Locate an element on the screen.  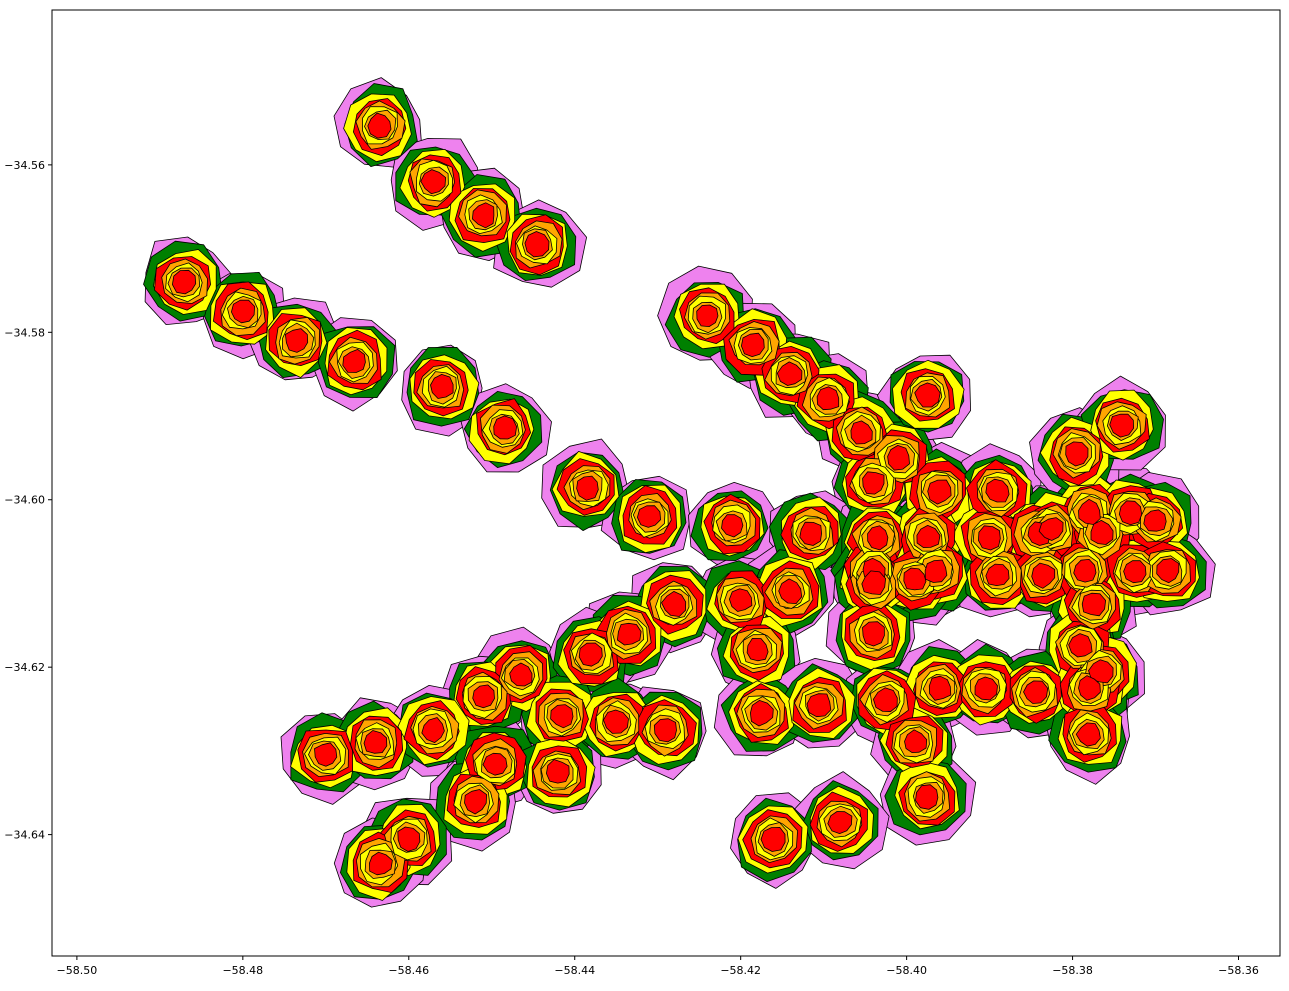
y-tick-label: −34.56 is located at coordinates (24, 165).